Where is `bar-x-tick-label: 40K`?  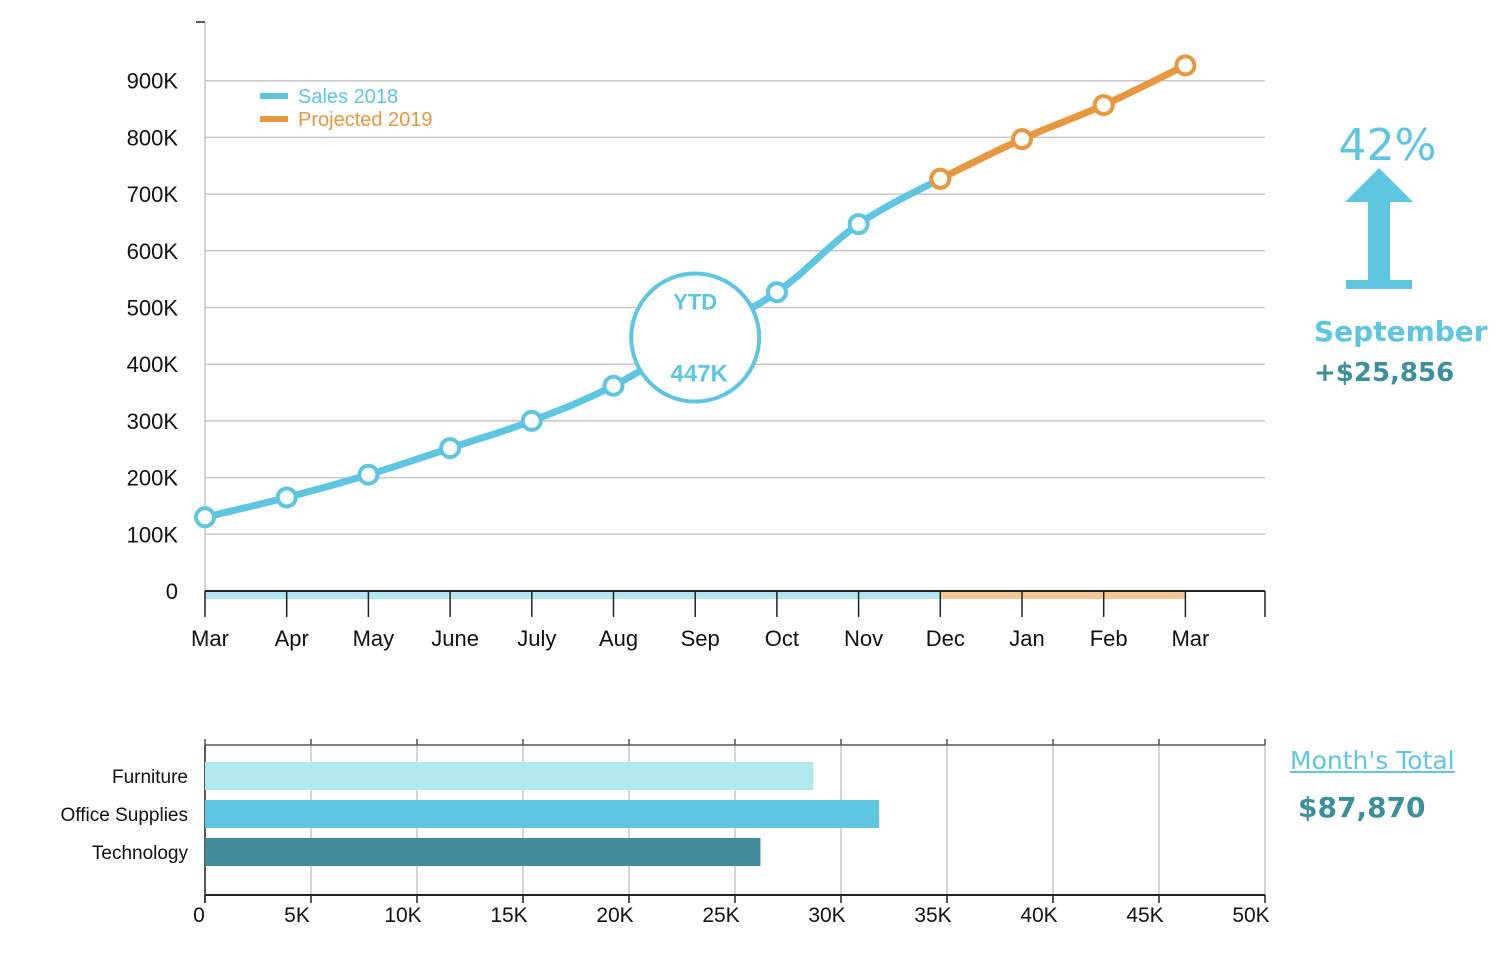
bar-x-tick-label: 40K is located at coordinates (1038, 915).